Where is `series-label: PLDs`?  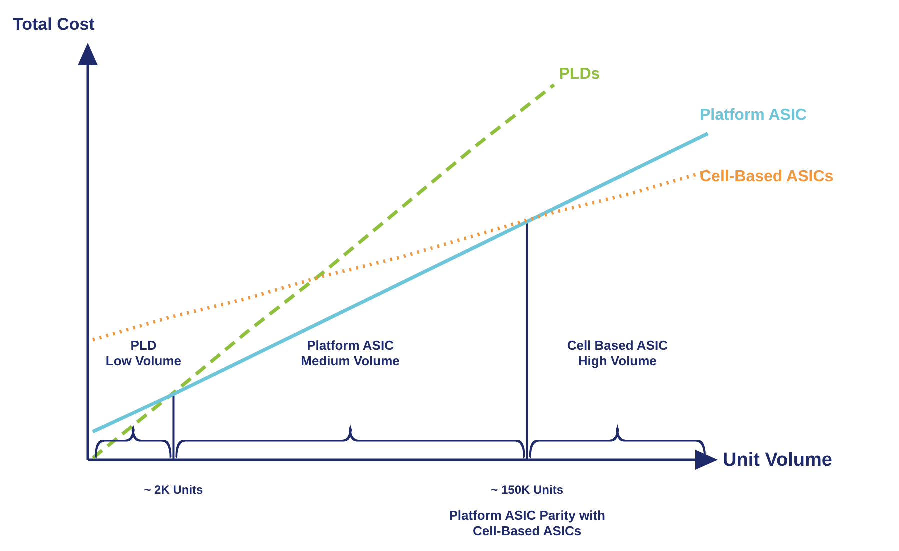
series-label: PLDs is located at coordinates (579, 74).